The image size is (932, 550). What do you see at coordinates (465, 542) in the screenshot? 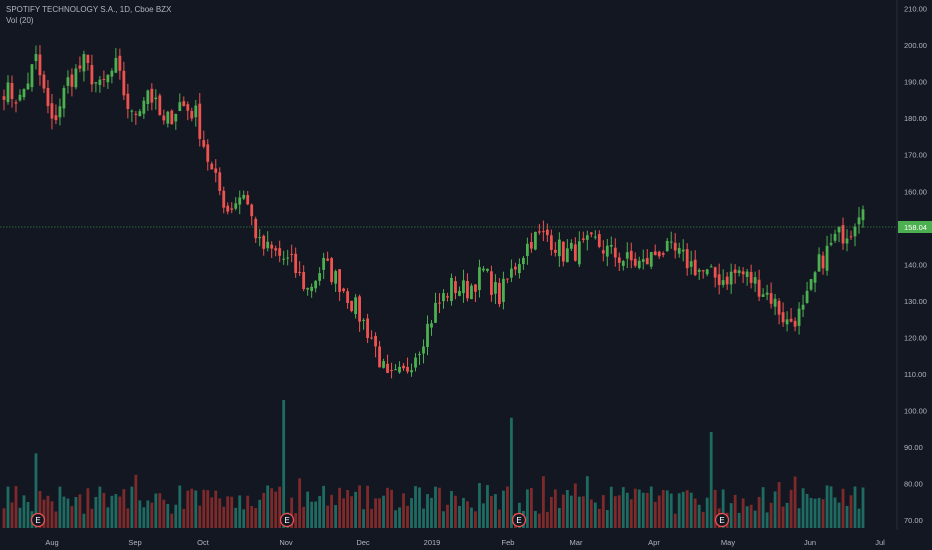
I see `time-axis: Aug Sep Oct Nov Dec 2019 Feb Mar Apr May Jun Jul` at bounding box center [465, 542].